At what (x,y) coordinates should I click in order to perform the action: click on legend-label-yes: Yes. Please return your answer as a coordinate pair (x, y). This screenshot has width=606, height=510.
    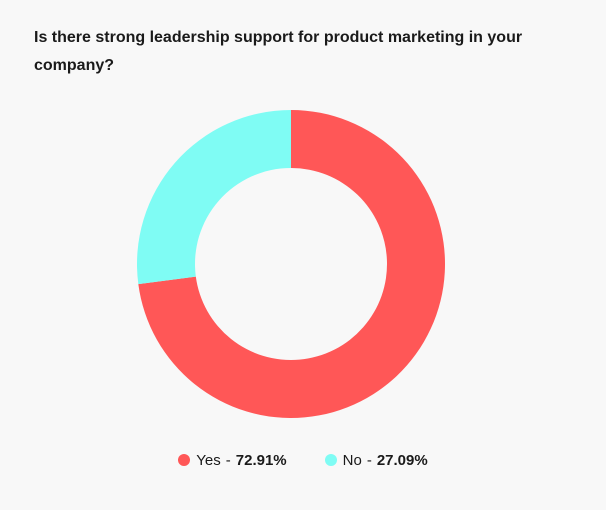
    Looking at the image, I should click on (208, 460).